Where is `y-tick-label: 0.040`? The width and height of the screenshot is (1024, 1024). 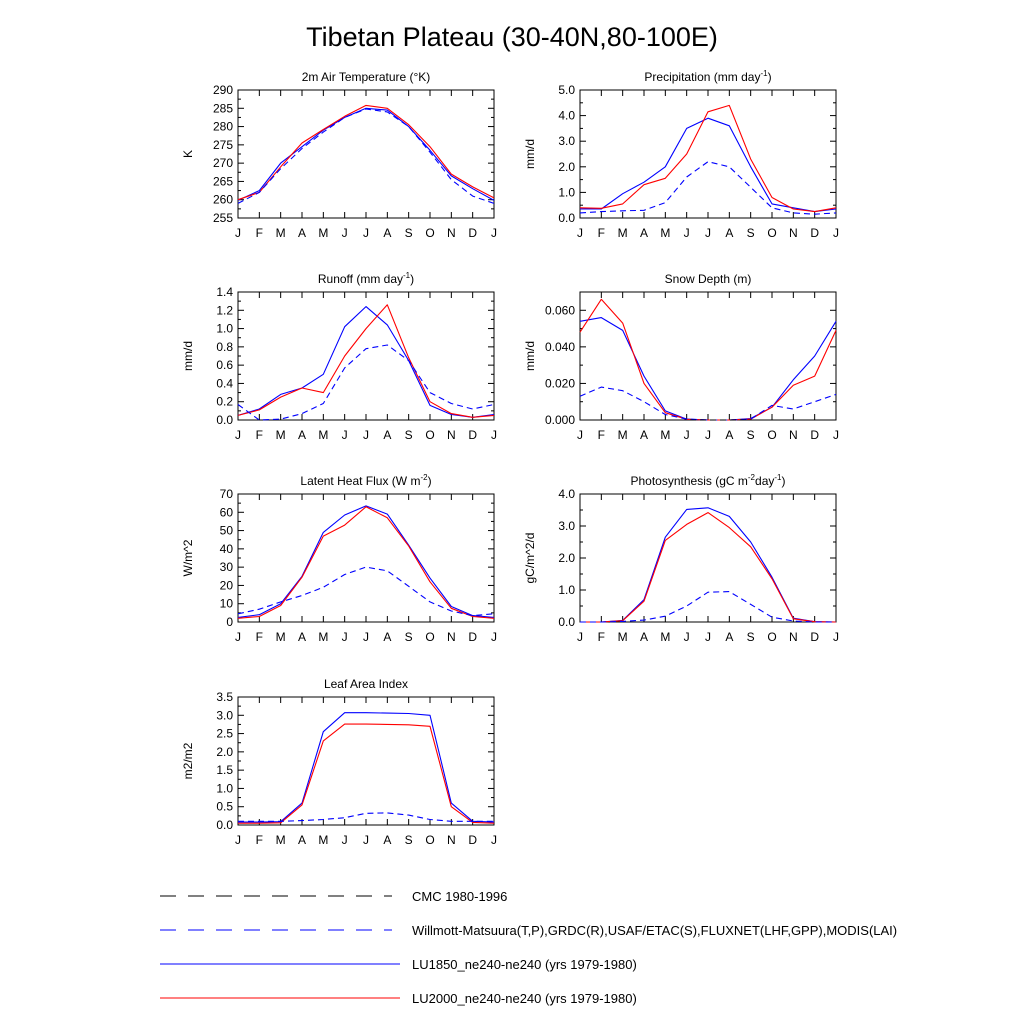 y-tick-label: 0.040 is located at coordinates (560, 347).